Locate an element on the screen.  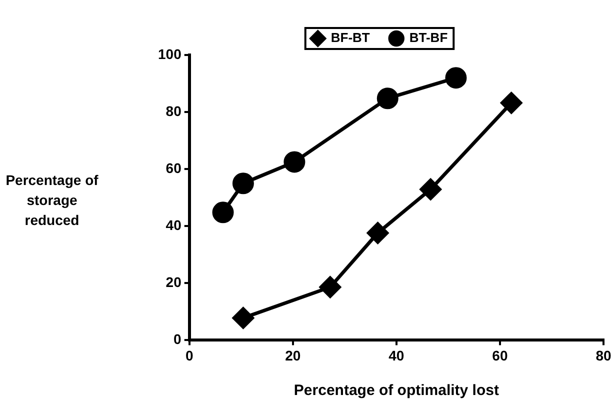
legend-label: BF-BT is located at coordinates (350, 38).